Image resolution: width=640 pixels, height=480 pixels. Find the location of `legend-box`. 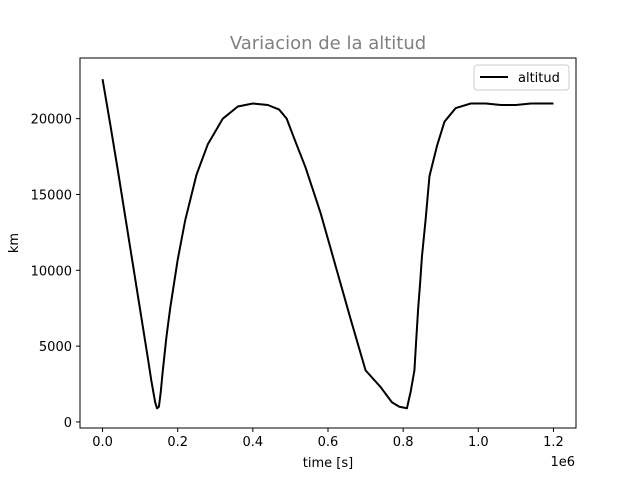

legend-box is located at coordinates (521, 77).